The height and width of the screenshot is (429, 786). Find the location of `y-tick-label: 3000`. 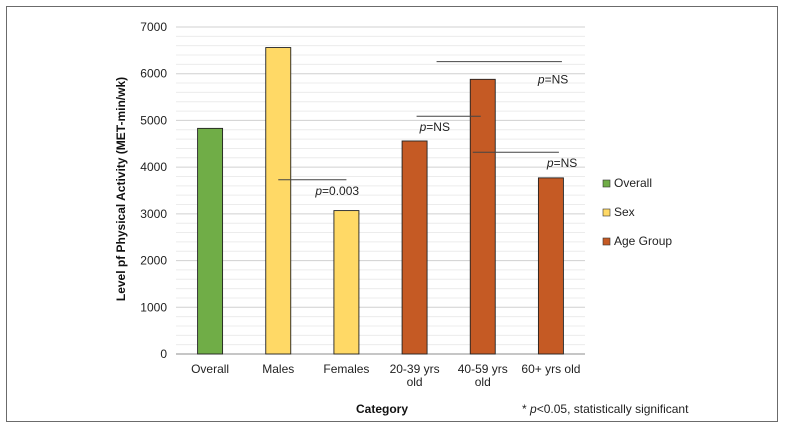

y-tick-label: 3000 is located at coordinates (153, 214).